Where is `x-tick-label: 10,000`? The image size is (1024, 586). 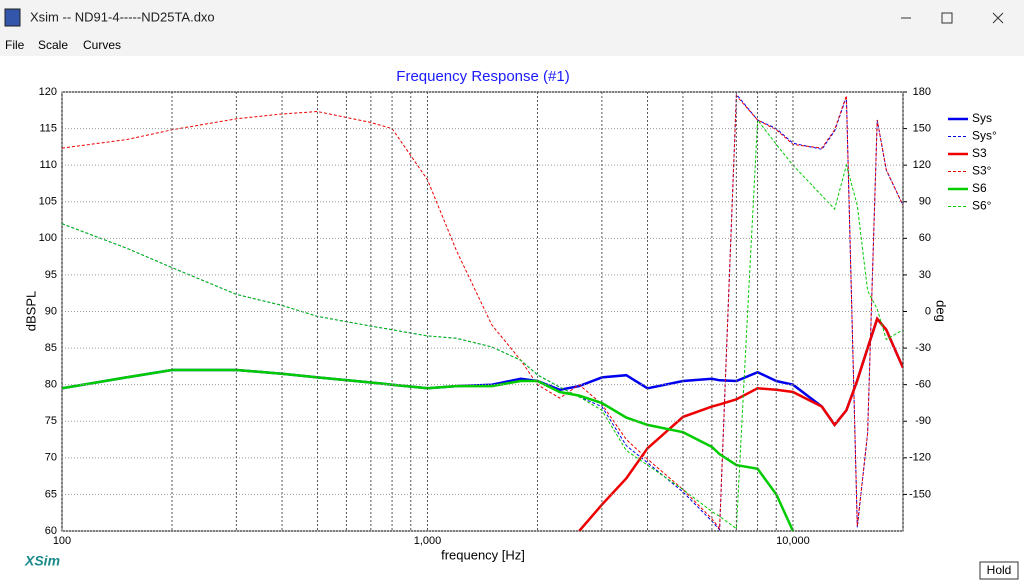
x-tick-label: 10,000 is located at coordinates (793, 541).